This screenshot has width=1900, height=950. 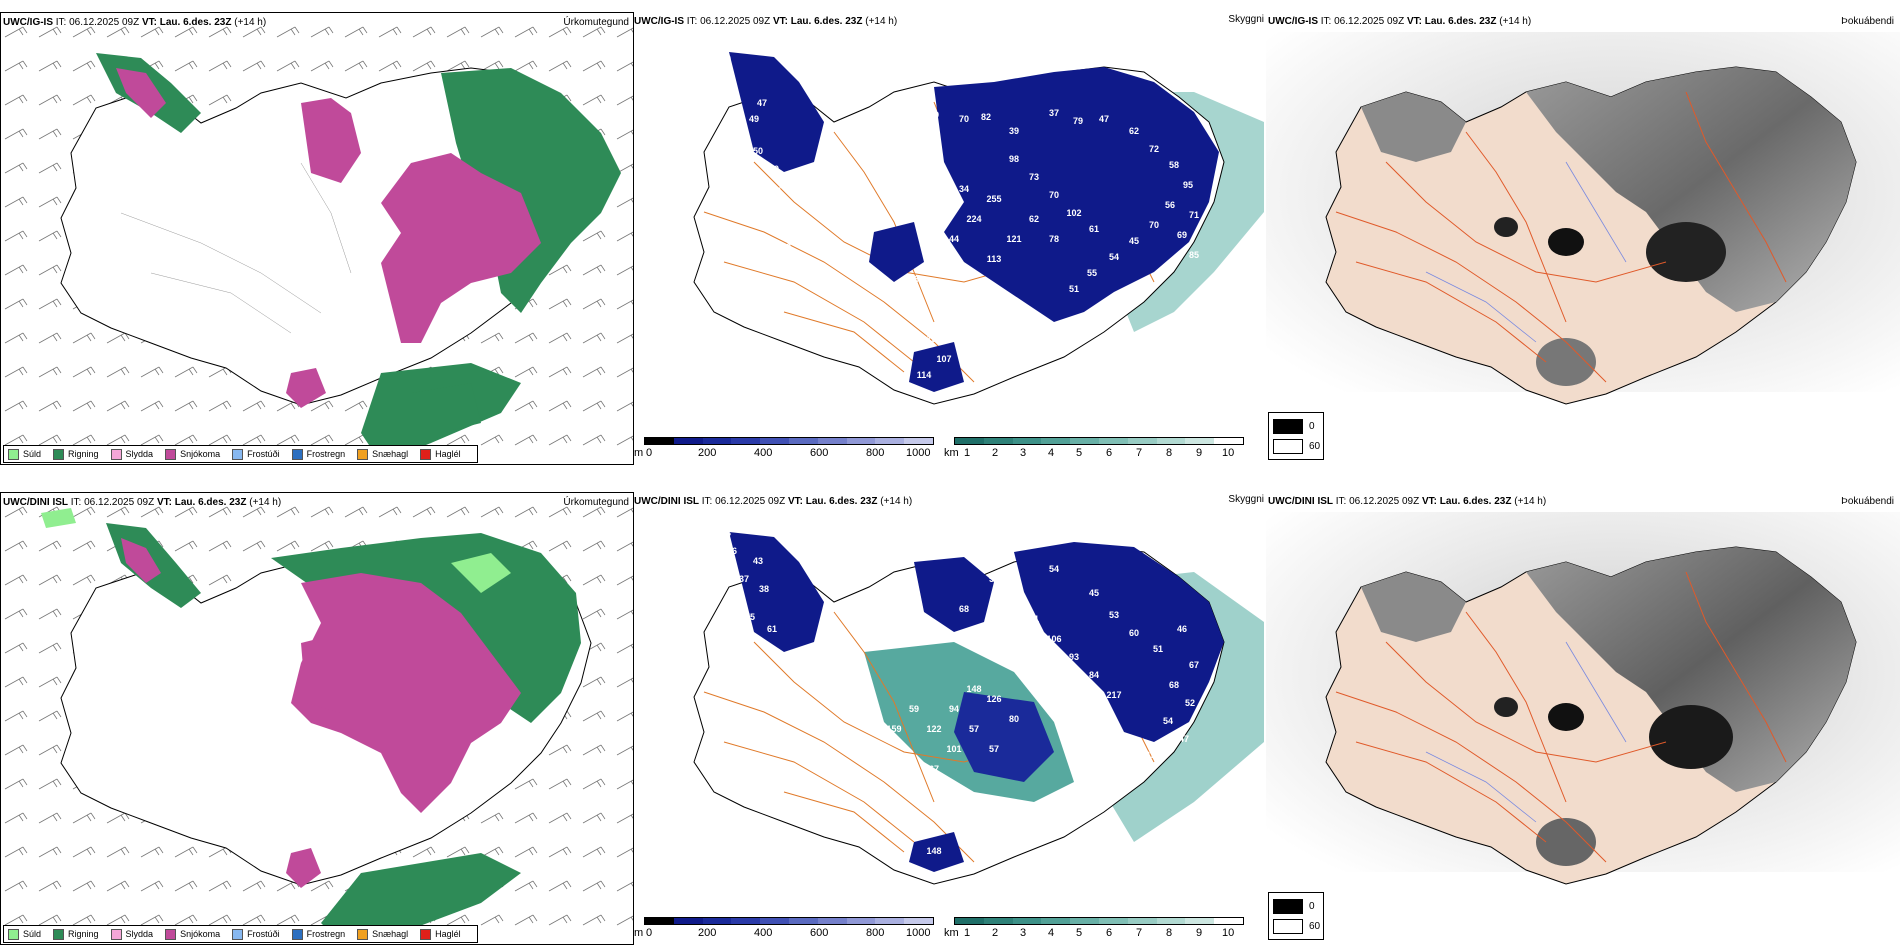 I want to click on colorbar-m-unit: m, so click(x=639, y=933).